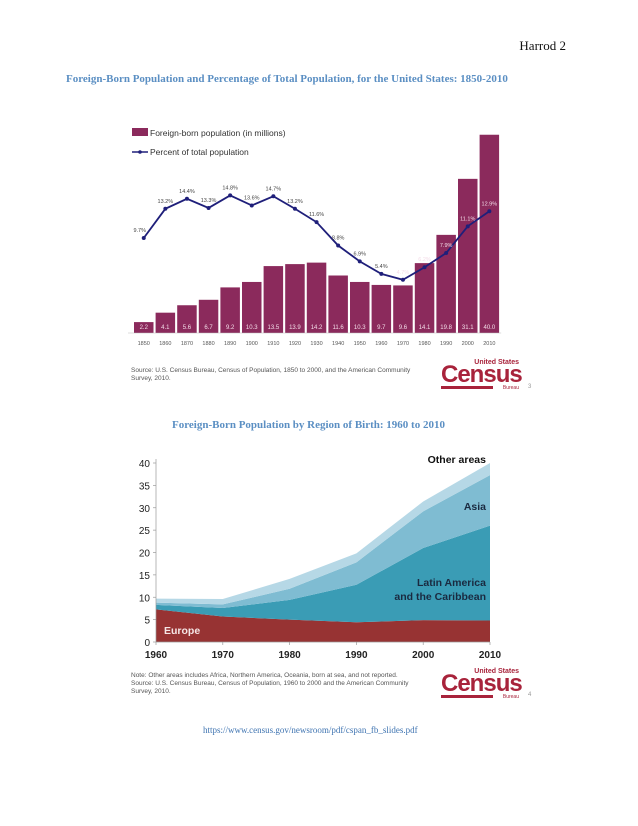  I want to click on x-tick-label: 1920, so click(295, 344).